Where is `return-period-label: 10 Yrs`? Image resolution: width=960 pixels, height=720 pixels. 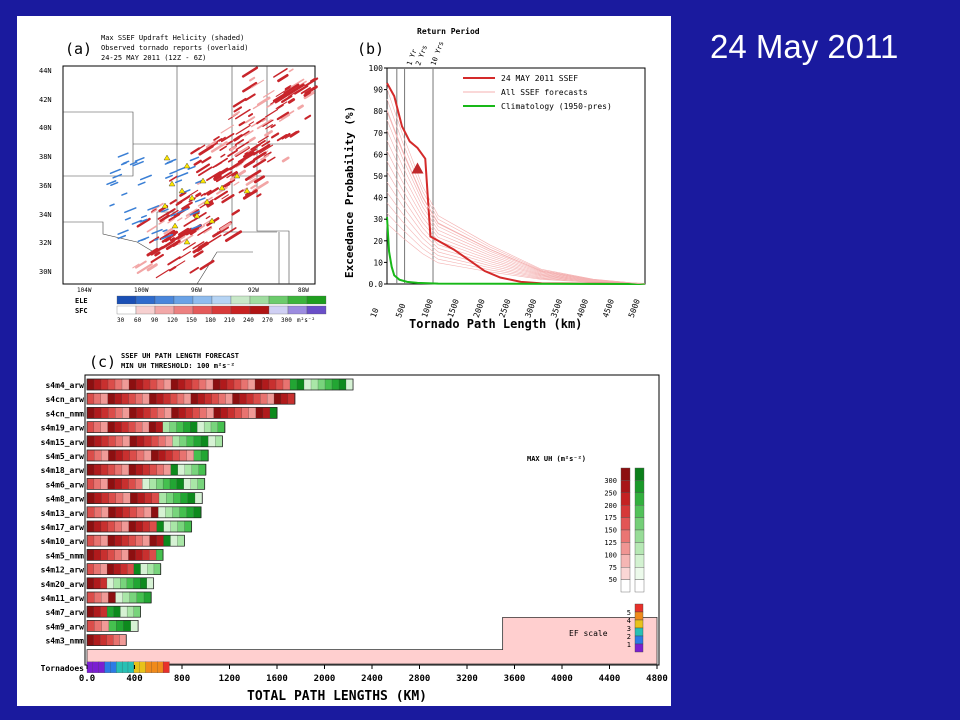 return-period-label: 10 Yrs is located at coordinates (437, 53).